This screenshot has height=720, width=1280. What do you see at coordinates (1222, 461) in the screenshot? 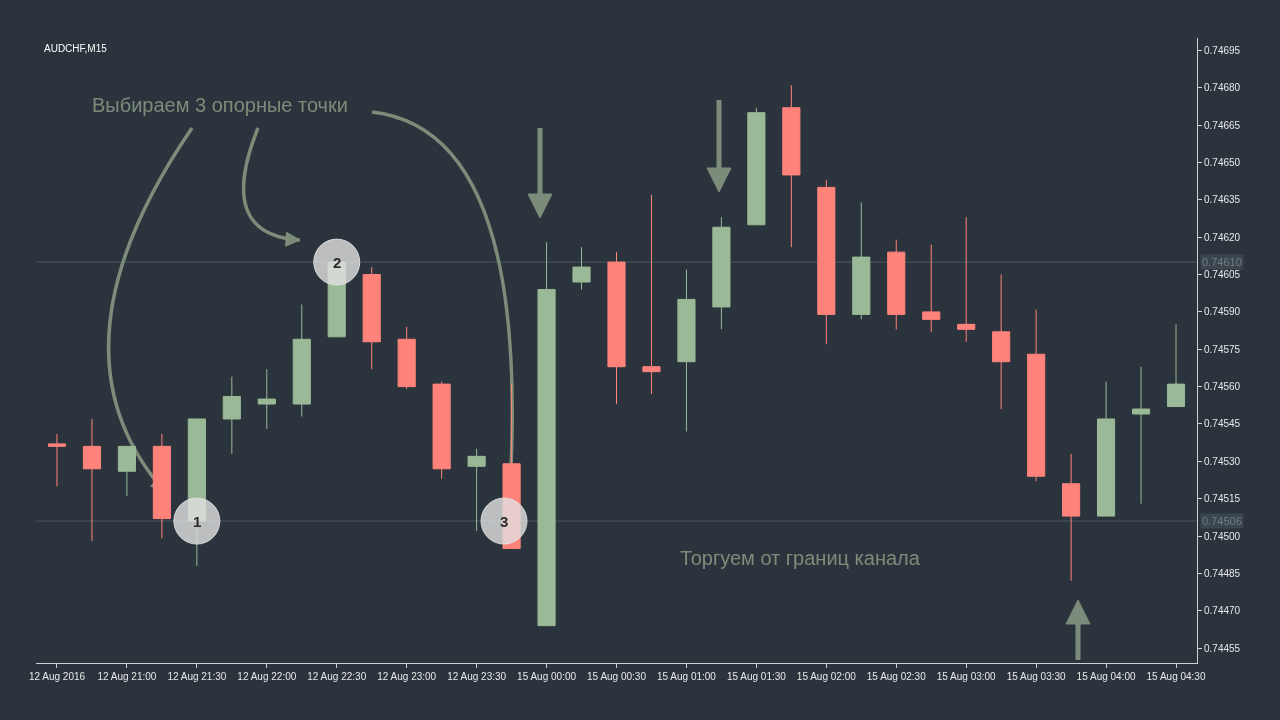
I see `y-tick-label: 0.74530` at bounding box center [1222, 461].